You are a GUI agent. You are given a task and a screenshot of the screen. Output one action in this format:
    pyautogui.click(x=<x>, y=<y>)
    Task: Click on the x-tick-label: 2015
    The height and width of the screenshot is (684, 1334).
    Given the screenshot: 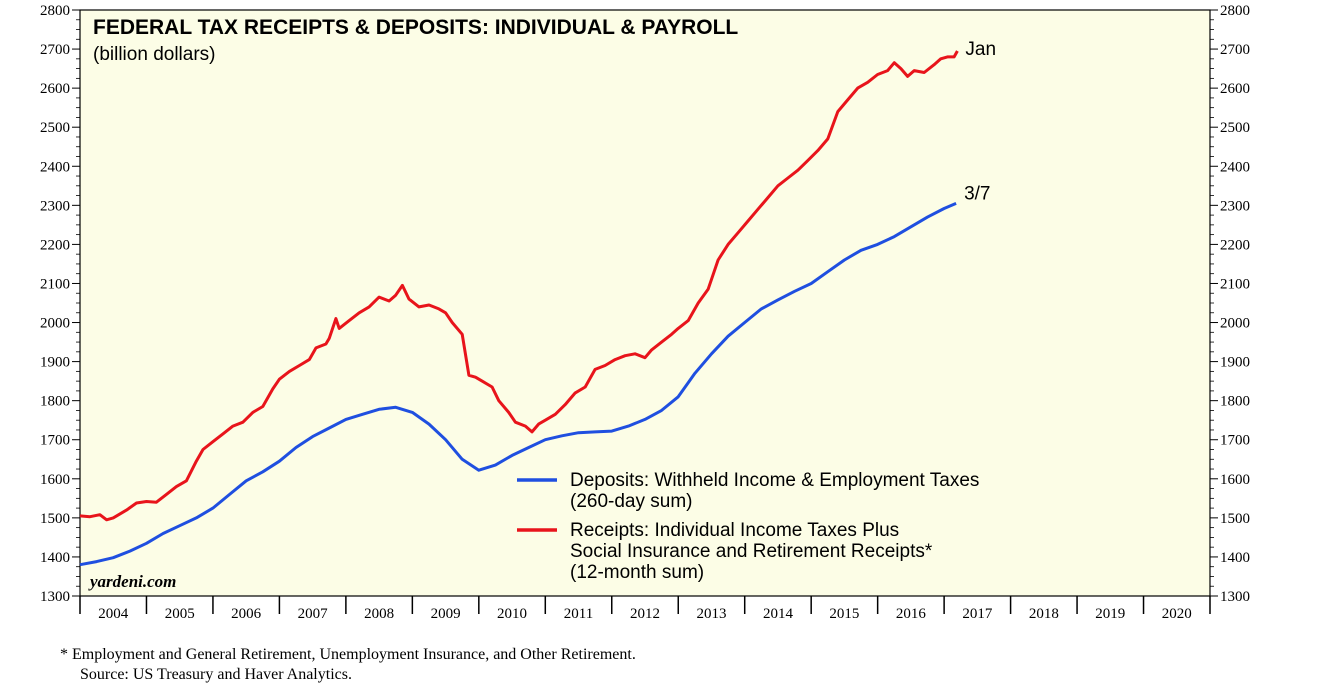 What is the action you would take?
    pyautogui.click(x=844, y=614)
    